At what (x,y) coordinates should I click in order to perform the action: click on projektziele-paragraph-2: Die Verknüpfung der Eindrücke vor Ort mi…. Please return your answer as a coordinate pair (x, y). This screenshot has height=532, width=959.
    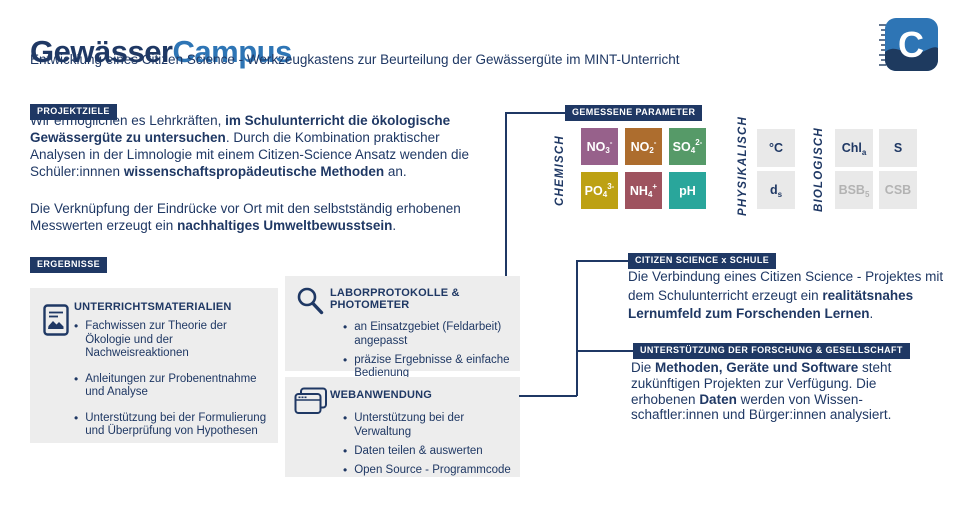
    Looking at the image, I should click on (245, 217).